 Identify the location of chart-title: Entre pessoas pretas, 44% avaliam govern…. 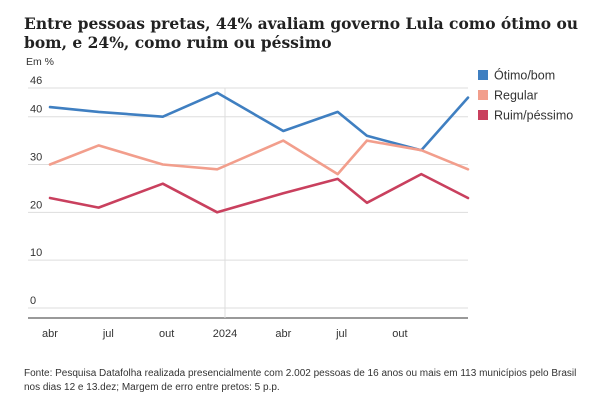
(301, 33).